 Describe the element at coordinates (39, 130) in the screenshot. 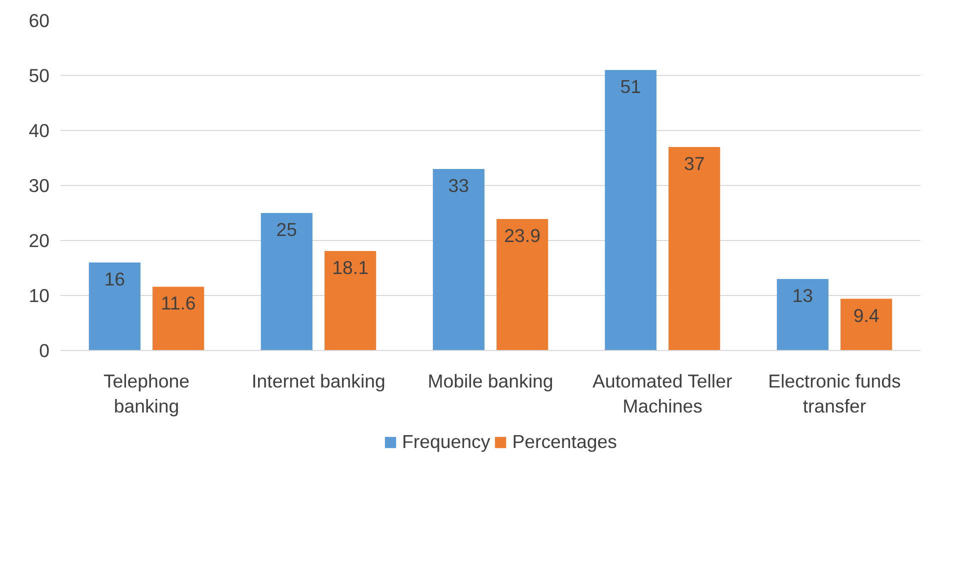

I see `y-tick-label: 40` at that location.